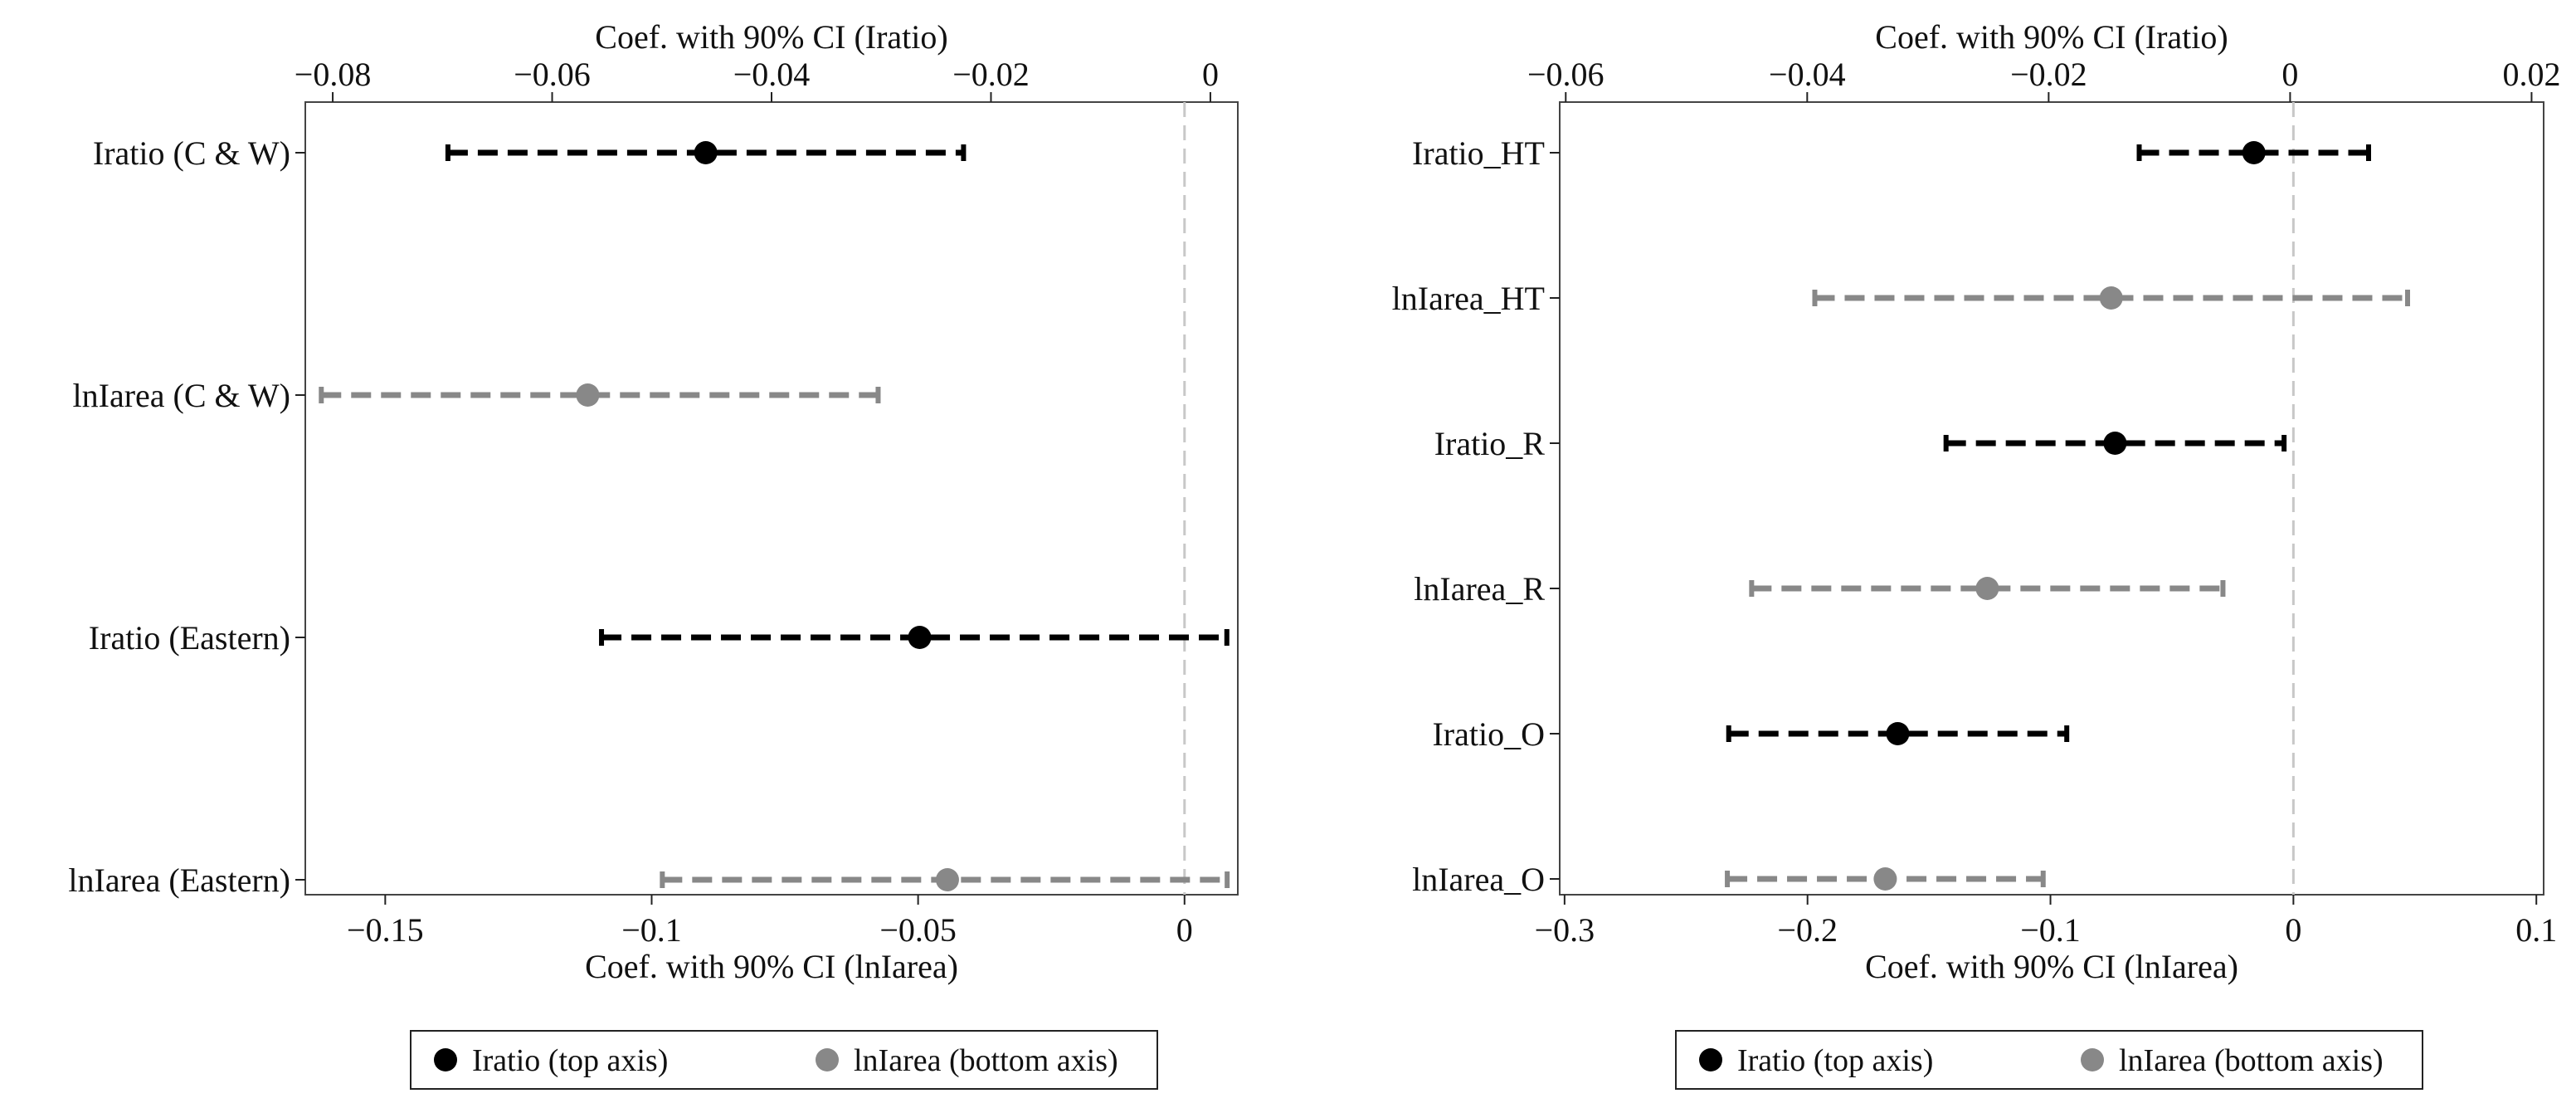 The image size is (2576, 1108). Describe the element at coordinates (918, 930) in the screenshot. I see `bottom-axis-tick-label: −0.05` at that location.